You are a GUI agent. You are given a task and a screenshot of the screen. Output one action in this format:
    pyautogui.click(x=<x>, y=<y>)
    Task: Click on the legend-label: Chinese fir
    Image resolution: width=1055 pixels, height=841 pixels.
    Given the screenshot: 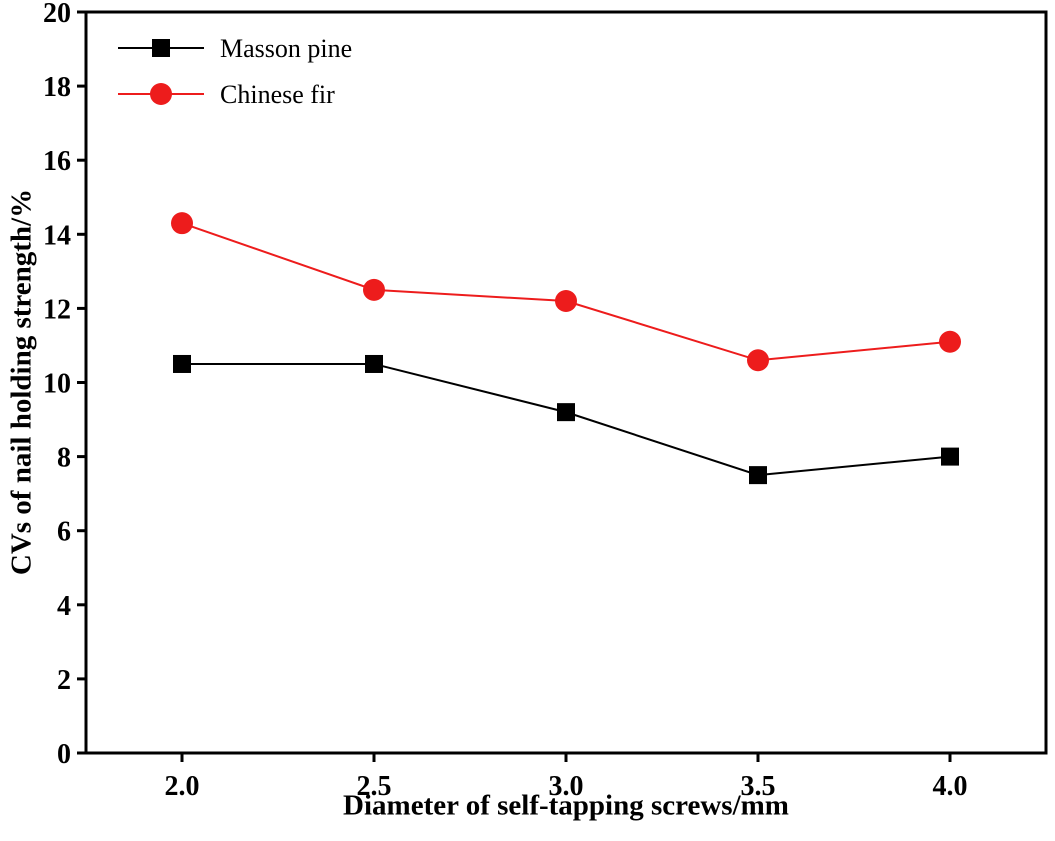 What is the action you would take?
    pyautogui.click(x=277, y=94)
    